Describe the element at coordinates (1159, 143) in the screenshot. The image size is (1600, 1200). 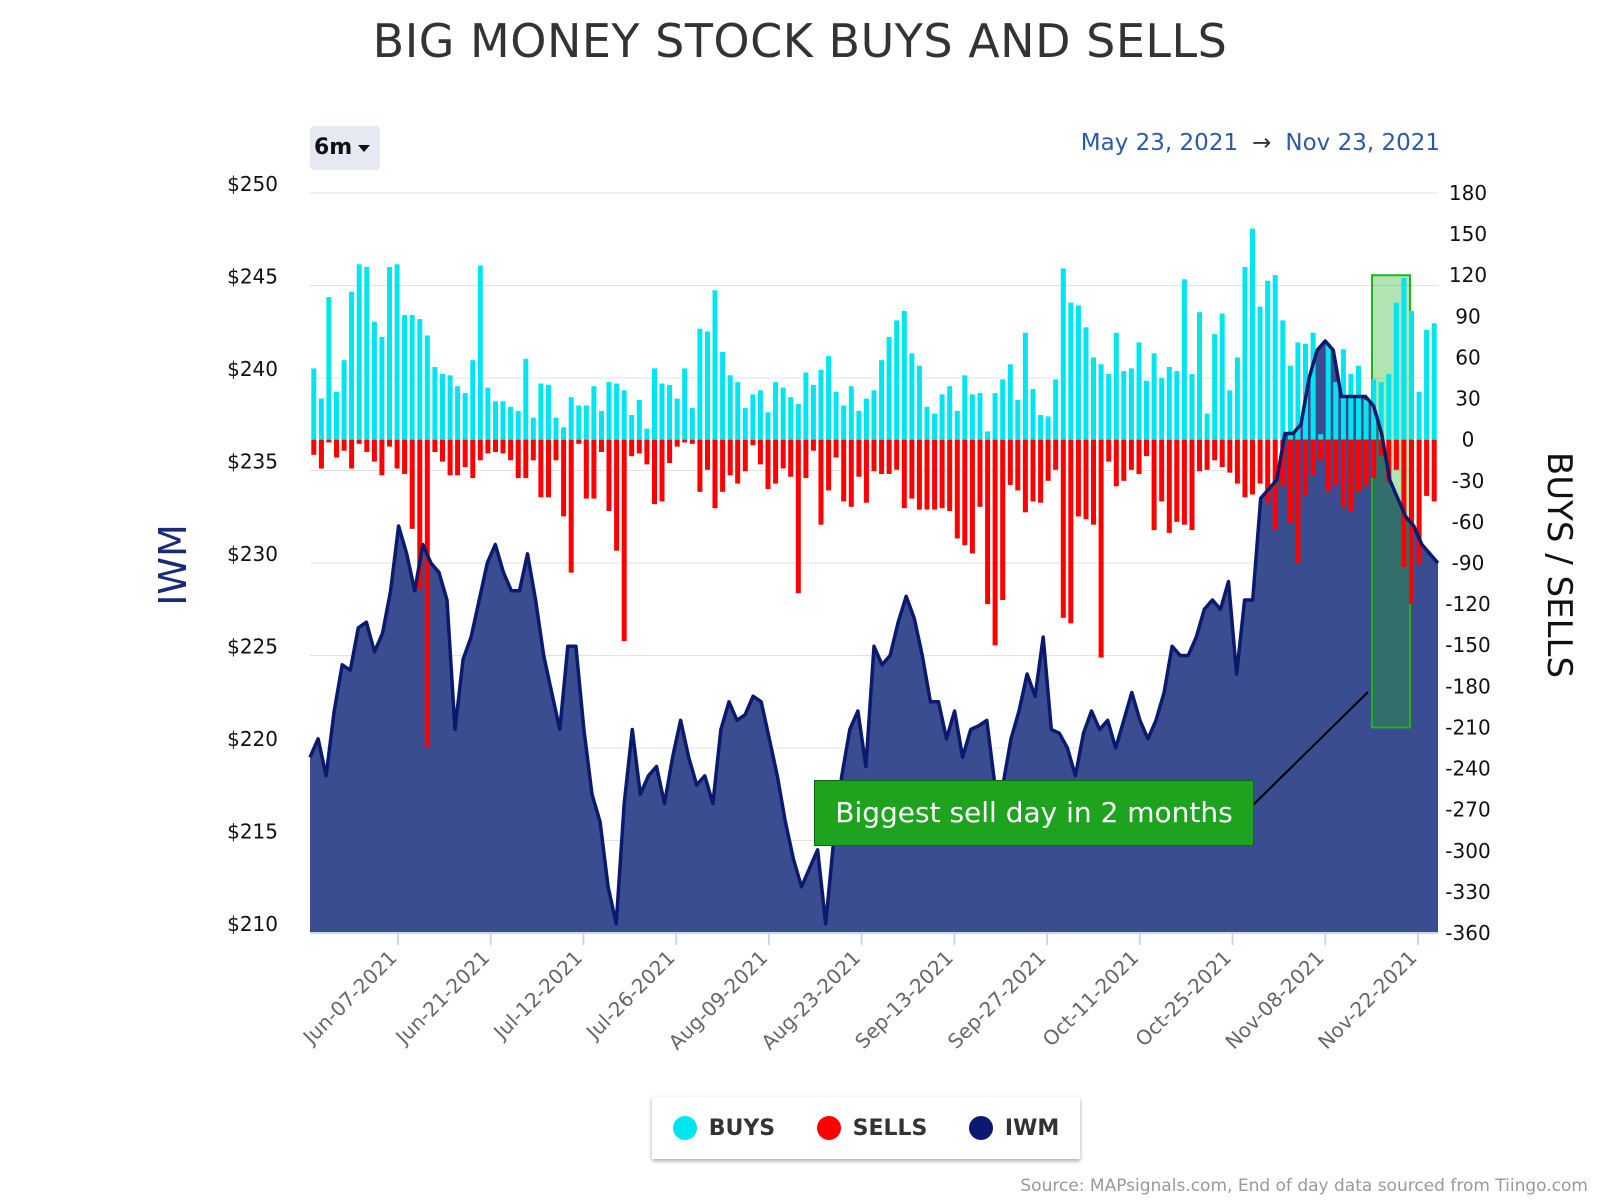
I see `date-range-start: May 23, 2021` at that location.